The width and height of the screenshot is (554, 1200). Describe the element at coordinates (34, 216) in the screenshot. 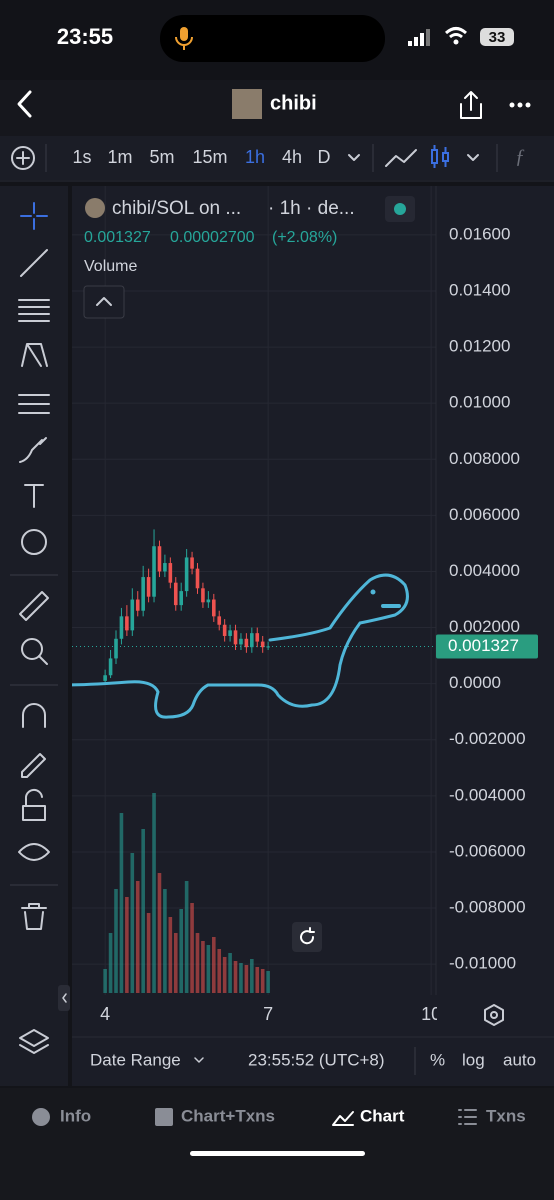

I see `crosshair-tool` at that location.